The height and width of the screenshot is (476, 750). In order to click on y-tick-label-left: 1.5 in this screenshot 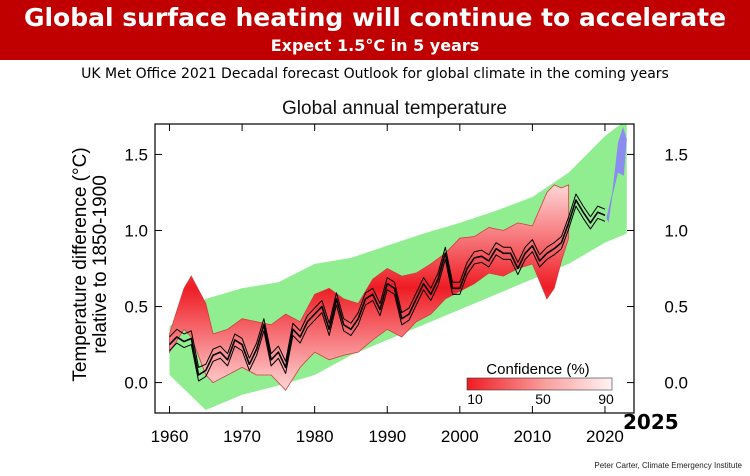, I will do `click(136, 154)`.